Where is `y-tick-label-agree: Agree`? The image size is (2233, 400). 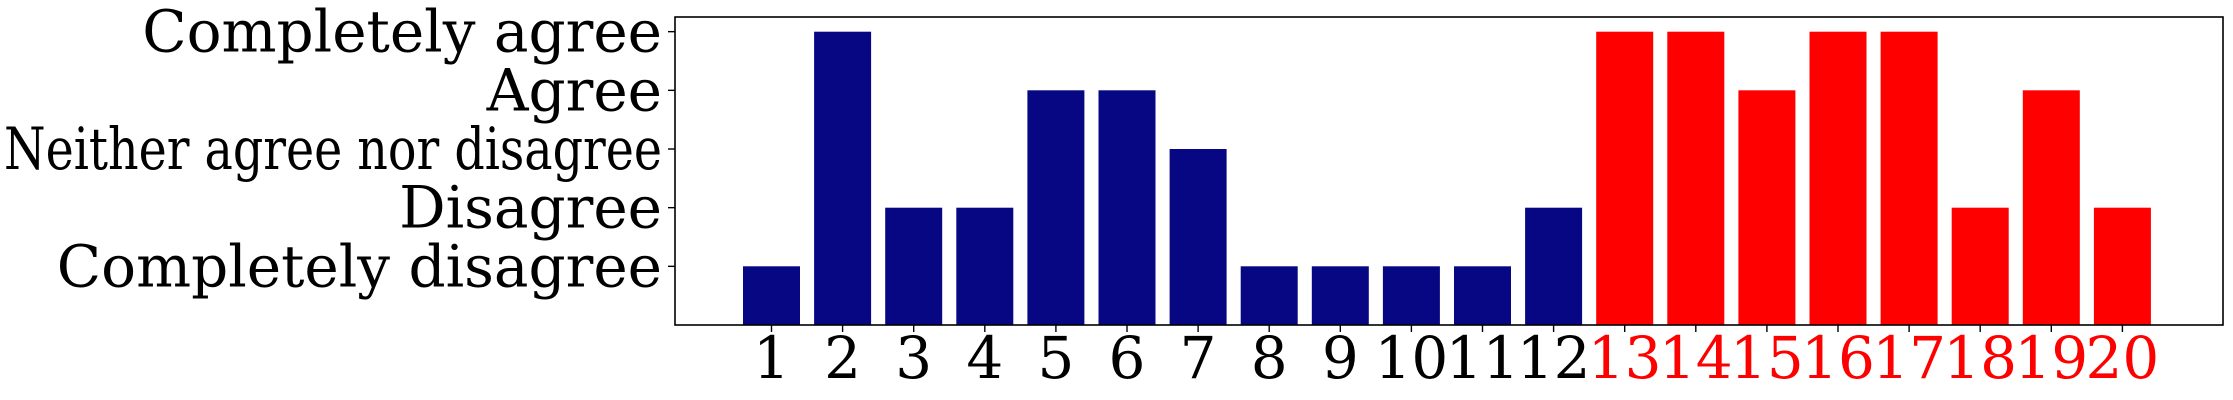 y-tick-label-agree: Agree is located at coordinates (574, 90).